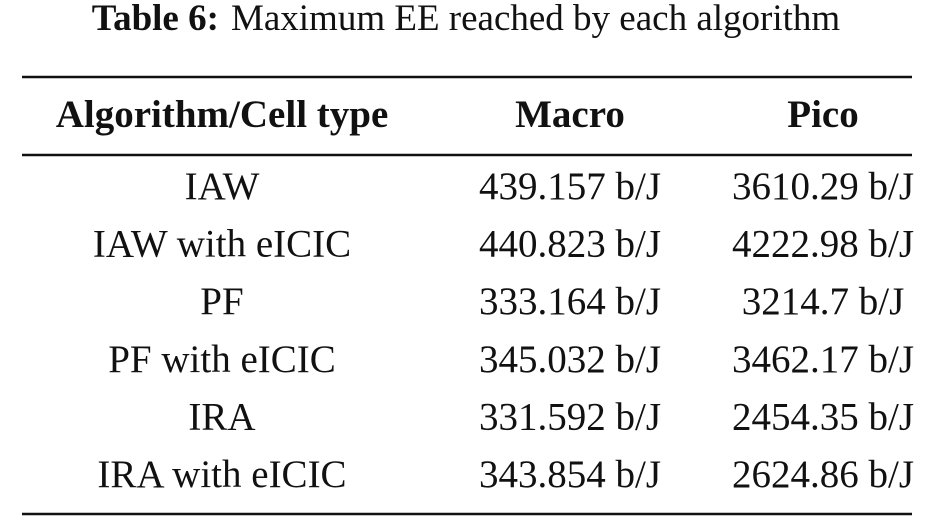 The image size is (933, 521). What do you see at coordinates (155, 19) in the screenshot?
I see `caption-label: Table 6:` at bounding box center [155, 19].